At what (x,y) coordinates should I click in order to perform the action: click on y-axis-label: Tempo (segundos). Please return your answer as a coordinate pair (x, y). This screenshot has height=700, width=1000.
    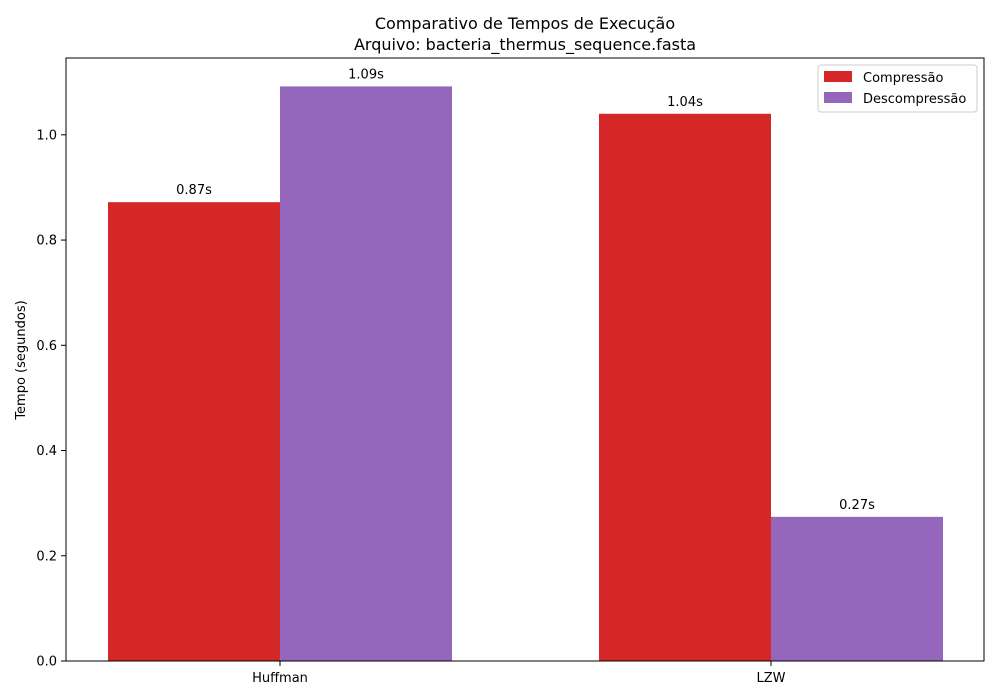
    Looking at the image, I should click on (21, 360).